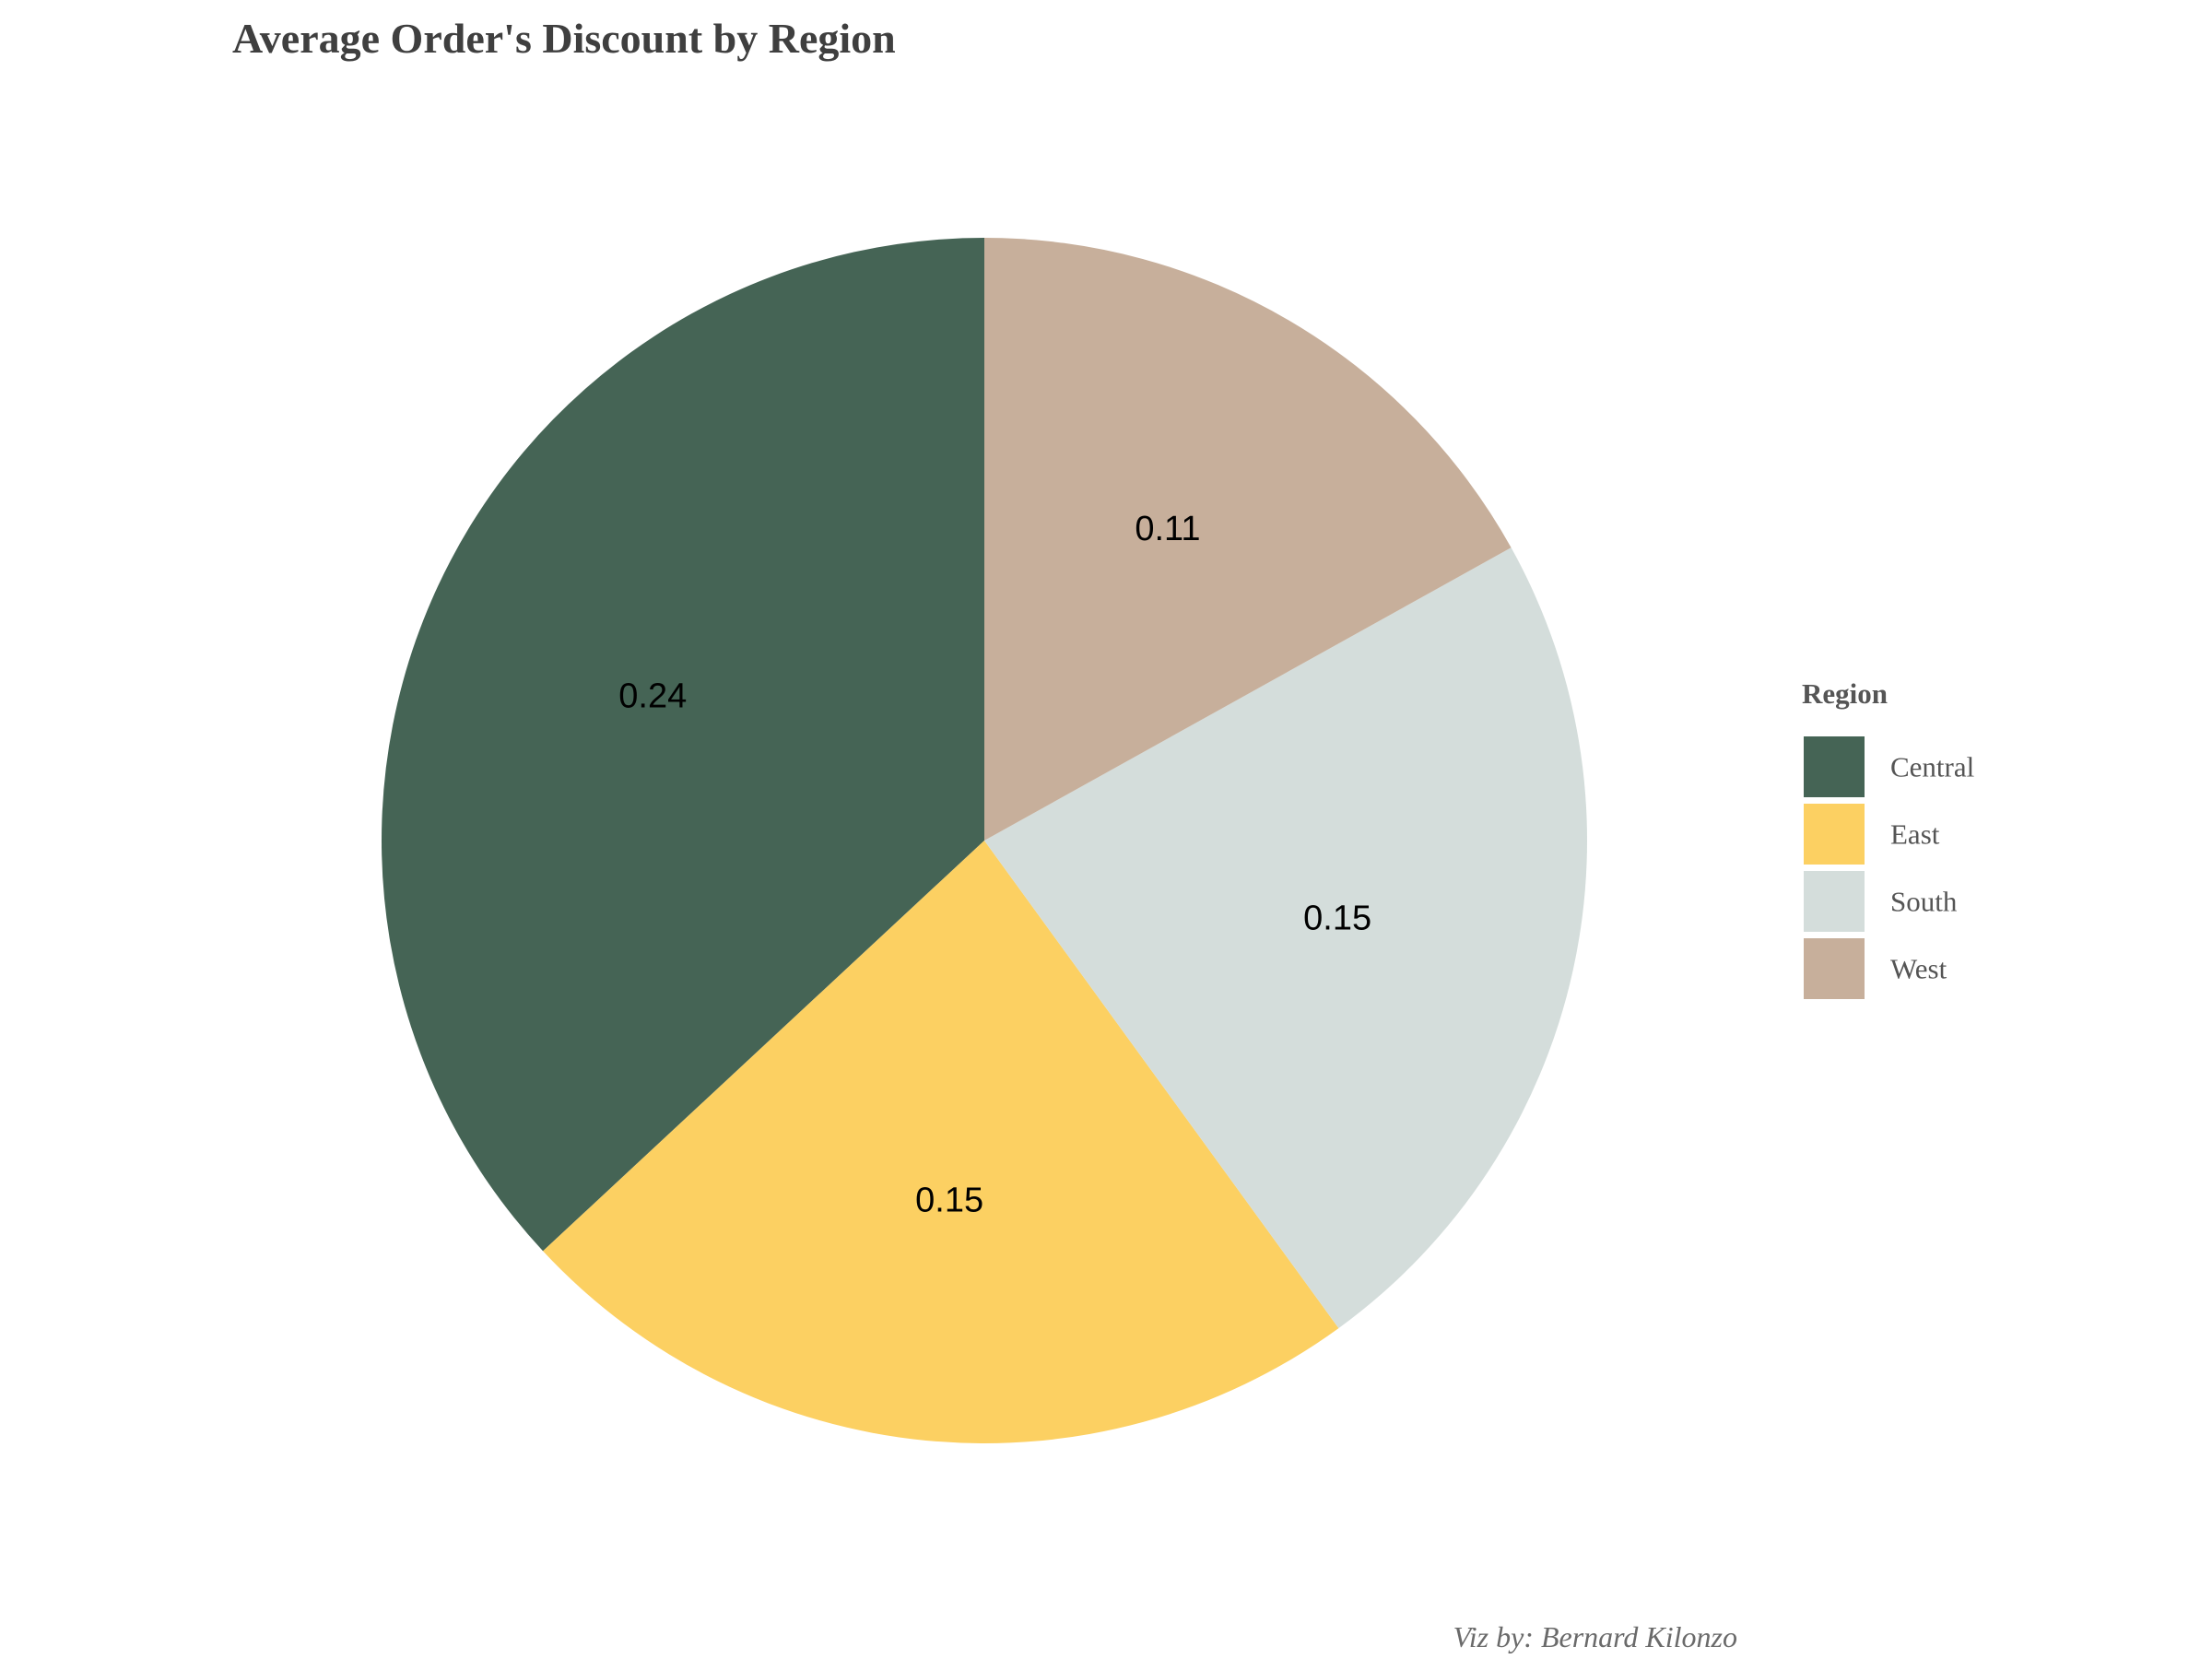 This screenshot has height=1659, width=2212. What do you see at coordinates (1337, 919) in the screenshot?
I see `slice-label-south: 0.15` at bounding box center [1337, 919].